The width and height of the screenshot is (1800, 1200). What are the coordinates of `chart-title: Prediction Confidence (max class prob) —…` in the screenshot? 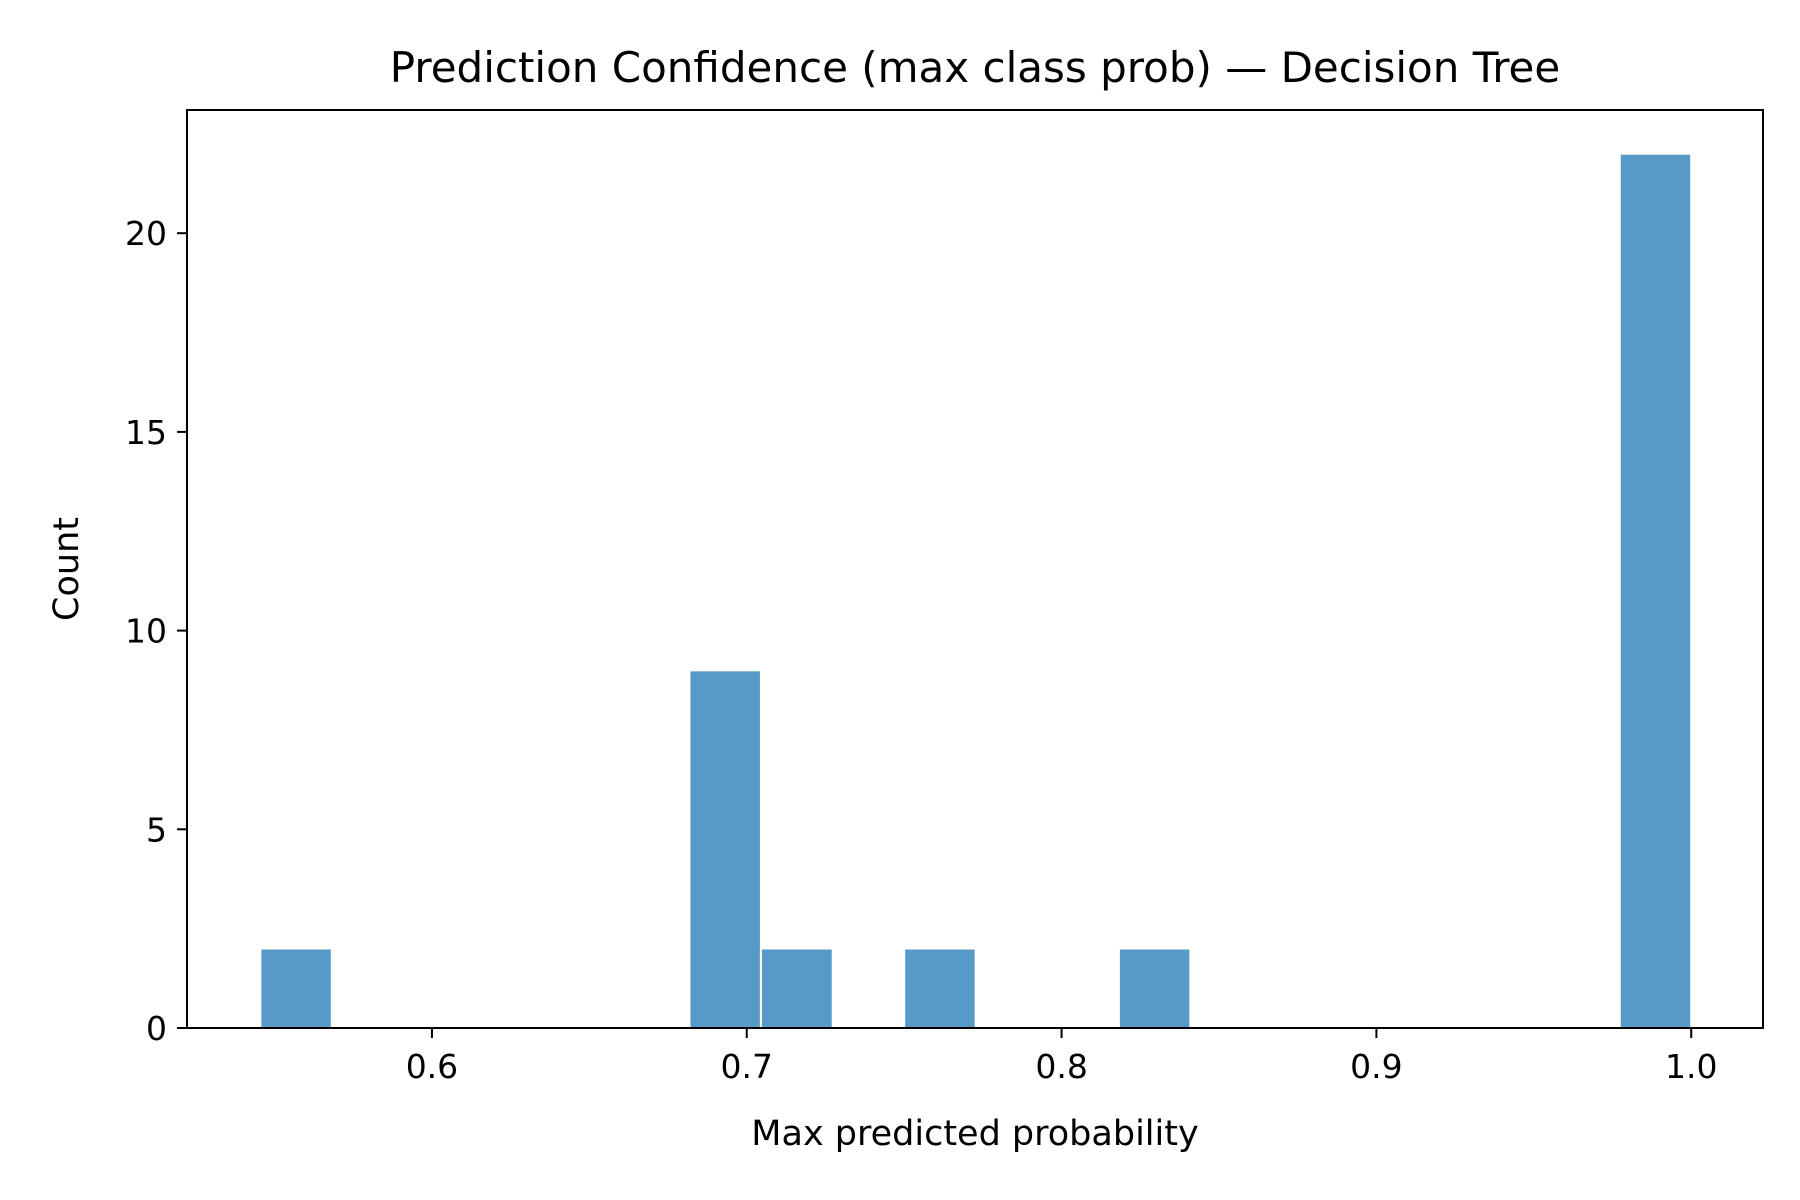 It's located at (975, 67).